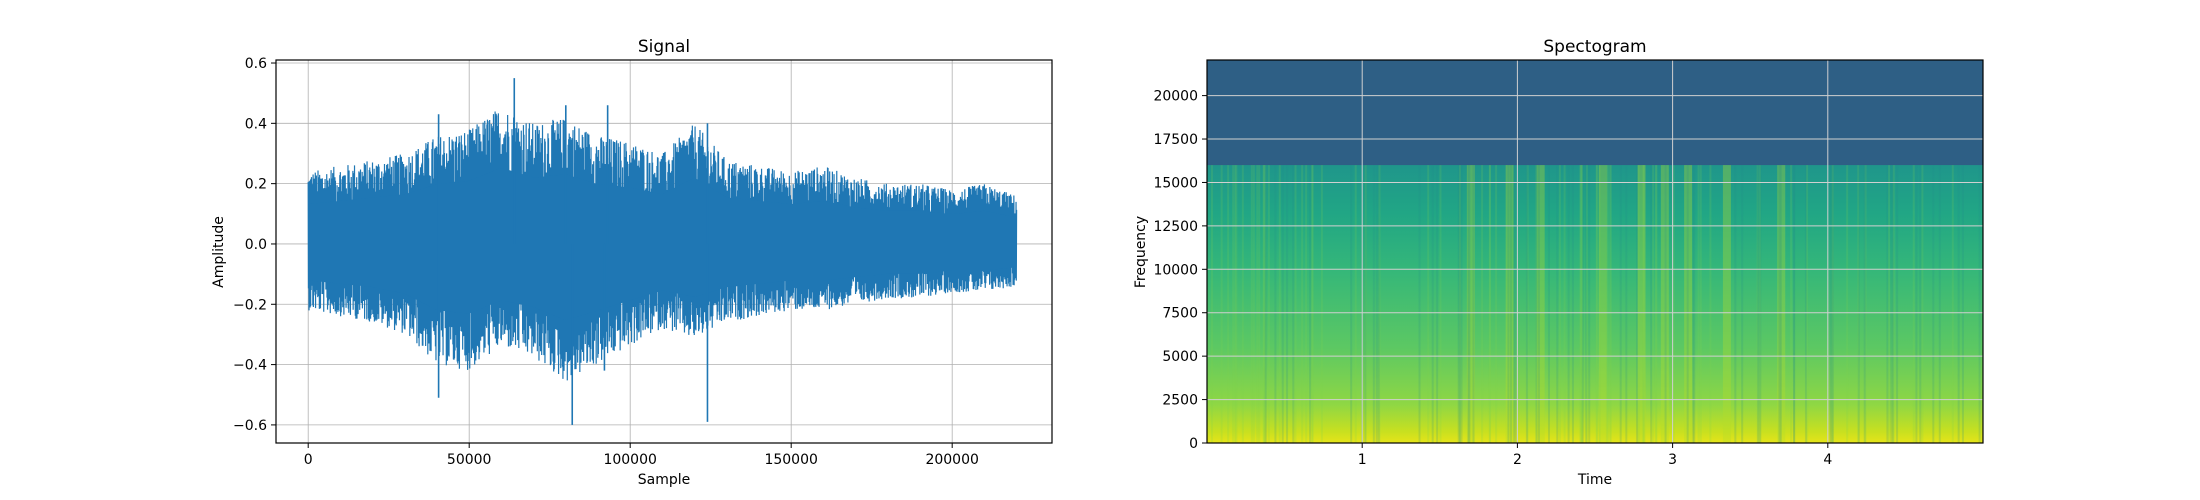  I want to click on signal-y-tick-label: 0.0, so click(256, 245).